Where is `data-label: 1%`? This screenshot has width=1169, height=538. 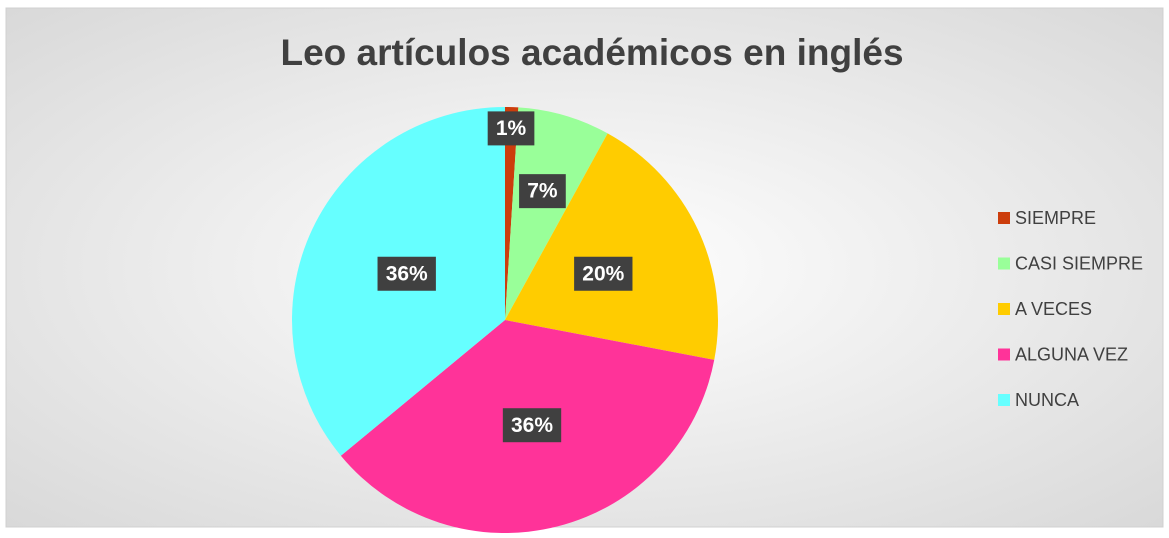 data-label: 1% is located at coordinates (511, 128).